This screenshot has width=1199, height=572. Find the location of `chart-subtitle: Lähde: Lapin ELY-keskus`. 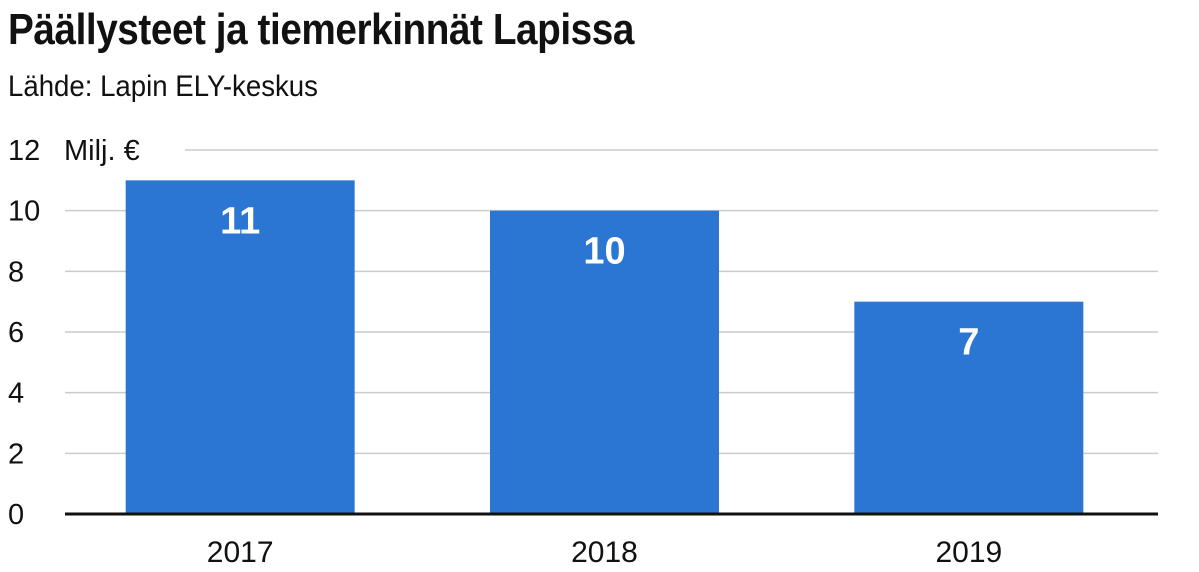

chart-subtitle: Lähde: Lapin ELY-keskus is located at coordinates (163, 86).